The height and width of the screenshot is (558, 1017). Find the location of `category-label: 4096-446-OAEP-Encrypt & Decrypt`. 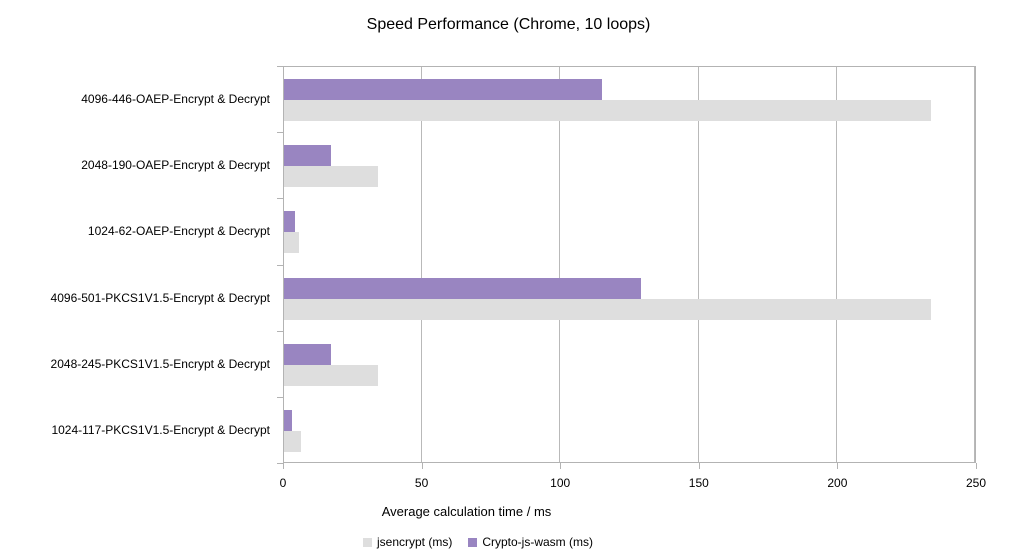

category-label: 4096-446-OAEP-Encrypt & Decrypt is located at coordinates (175, 99).